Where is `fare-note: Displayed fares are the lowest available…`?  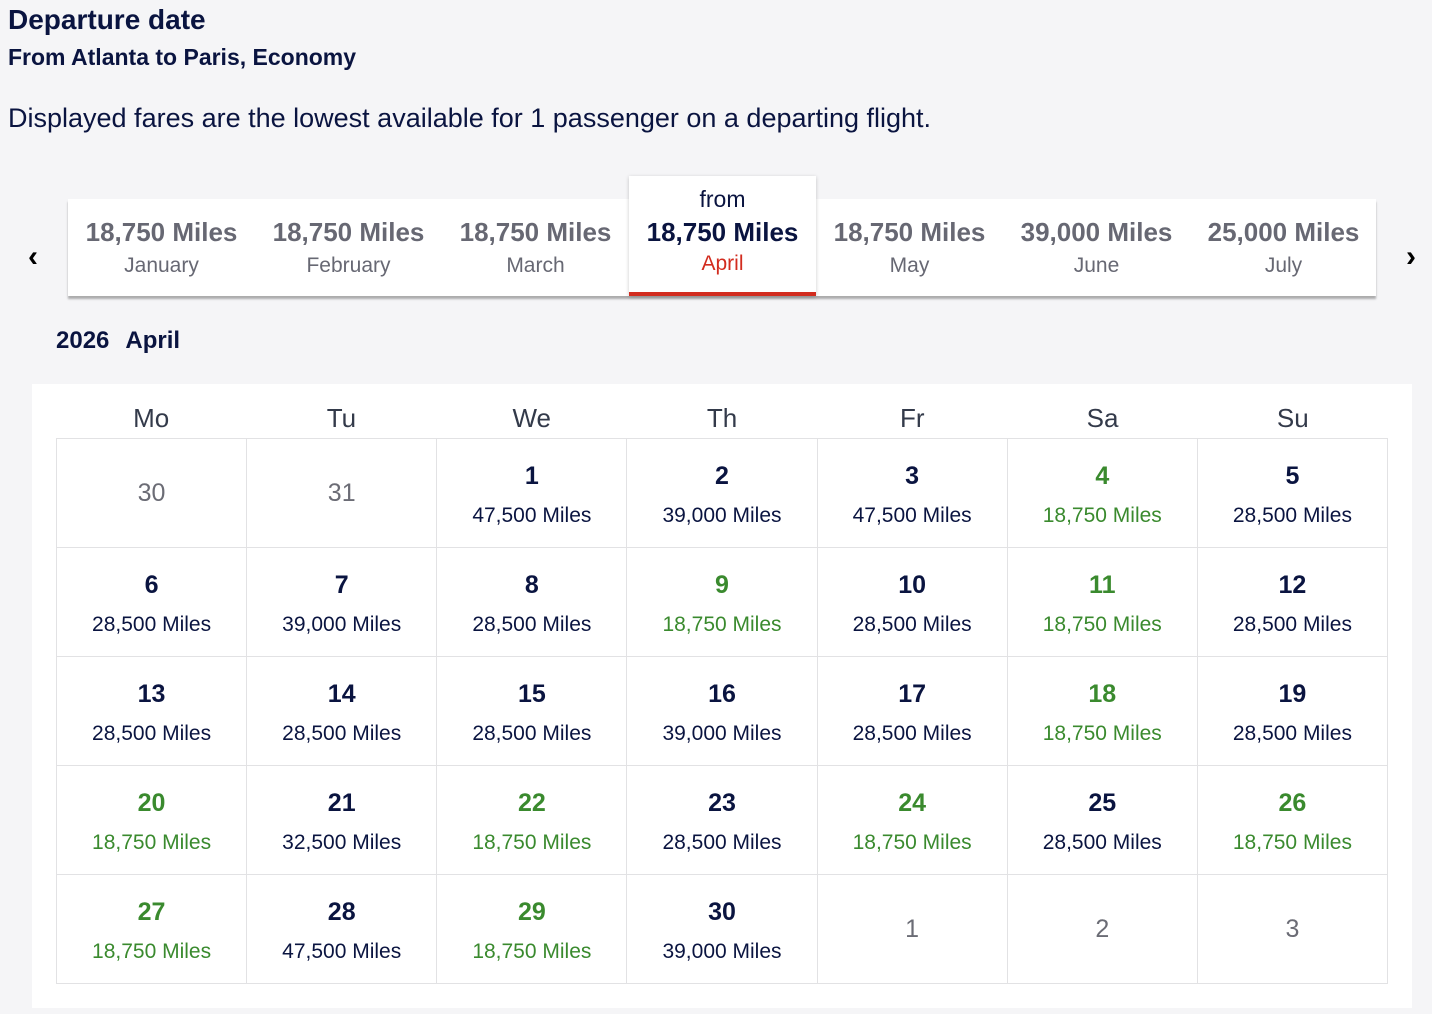 fare-note: Displayed fares are the lowest available… is located at coordinates (470, 118).